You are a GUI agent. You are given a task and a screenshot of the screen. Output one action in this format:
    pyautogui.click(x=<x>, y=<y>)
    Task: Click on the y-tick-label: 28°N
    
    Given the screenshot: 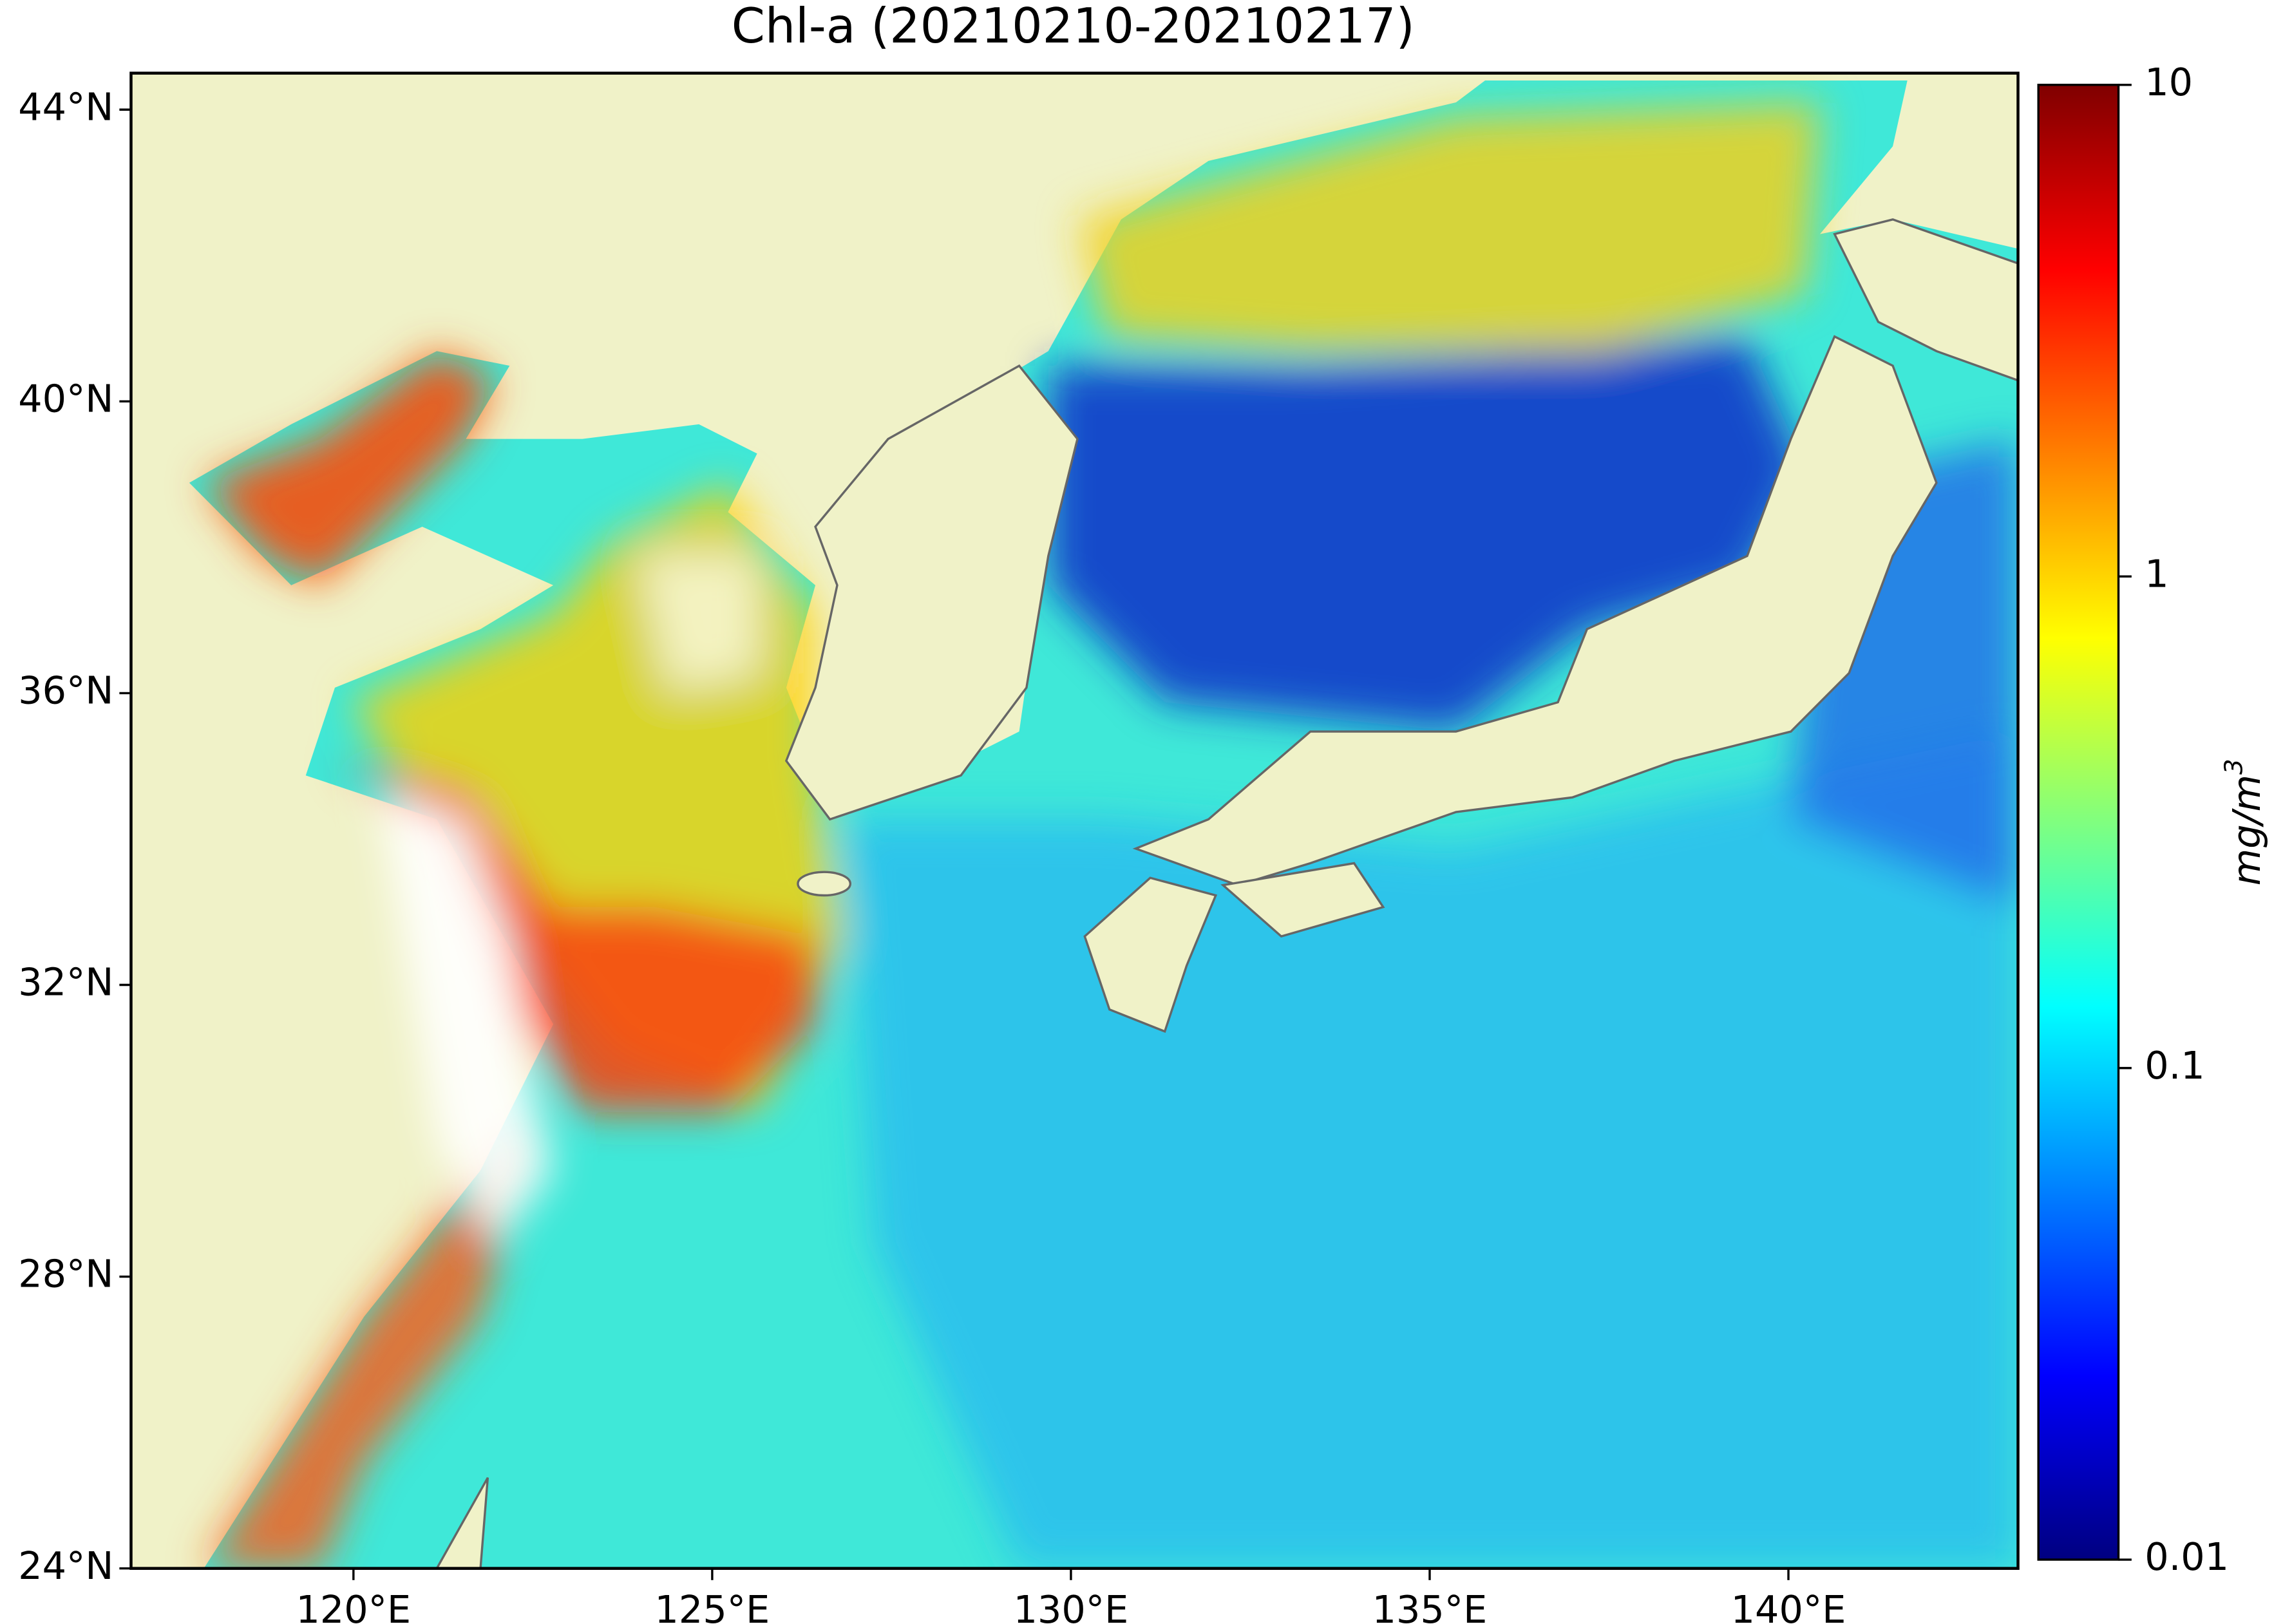 What is the action you would take?
    pyautogui.click(x=65, y=1274)
    